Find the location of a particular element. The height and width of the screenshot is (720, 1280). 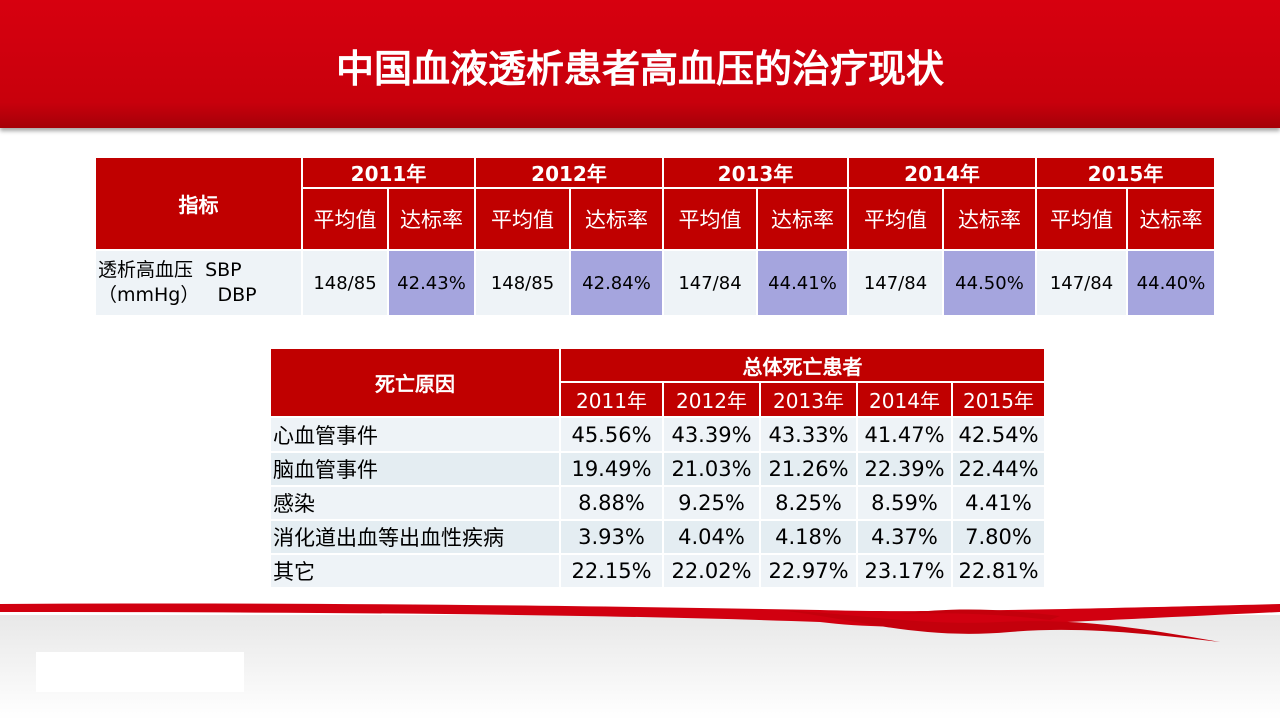

value-cell: 22.39% is located at coordinates (904, 469).